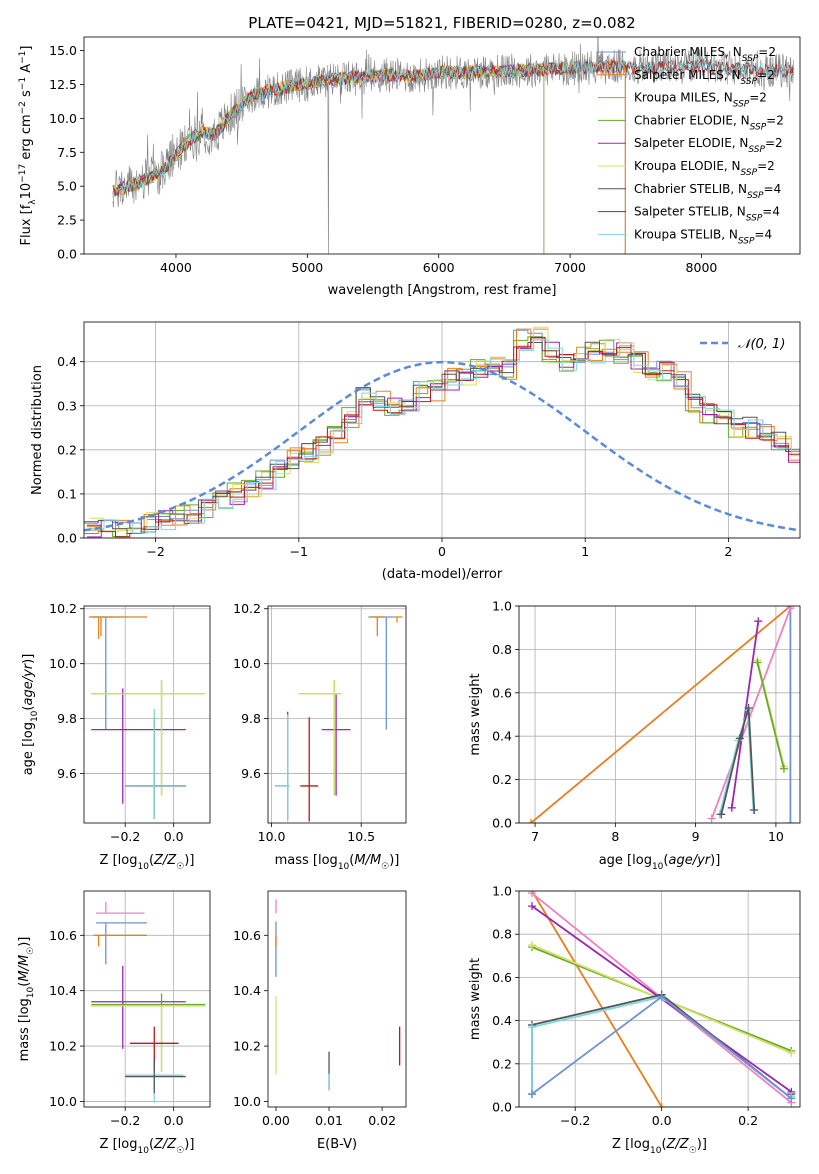  Describe the element at coordinates (251, 773) in the screenshot. I see `y-tick-label: 9.6` at that location.